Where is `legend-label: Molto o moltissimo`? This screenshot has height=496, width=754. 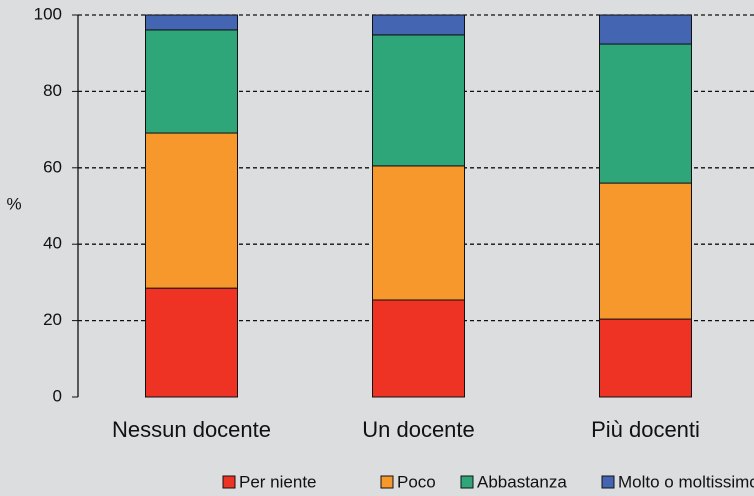
legend-label: Molto o moltissimo is located at coordinates (686, 481).